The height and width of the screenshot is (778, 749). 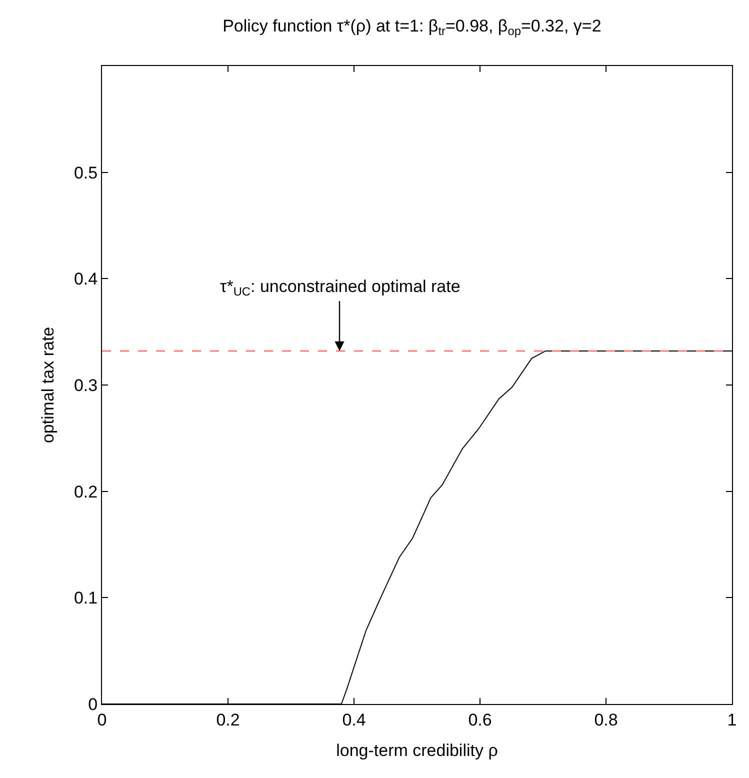 What do you see at coordinates (732, 720) in the screenshot?
I see `x-tick-label: 1` at bounding box center [732, 720].